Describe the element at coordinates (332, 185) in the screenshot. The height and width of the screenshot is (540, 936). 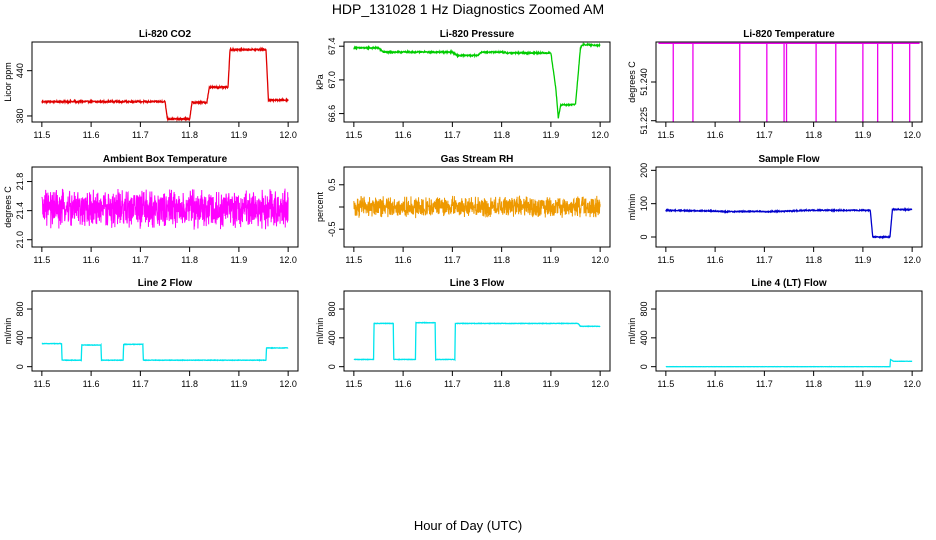
I see `y-tick-label: 0.5` at that location.